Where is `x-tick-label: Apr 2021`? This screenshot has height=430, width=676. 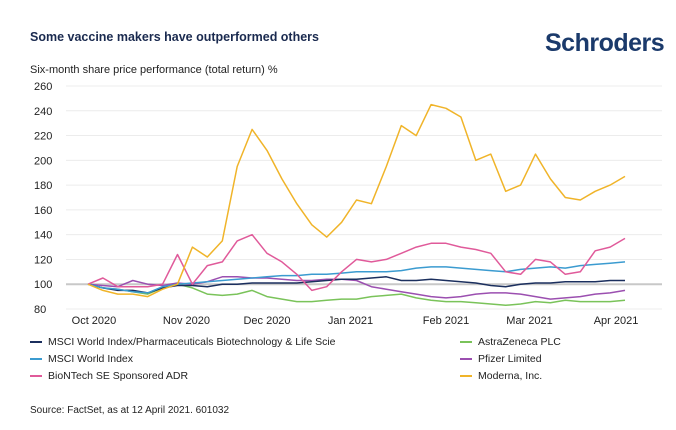
x-tick-label: Apr 2021 is located at coordinates (616, 321).